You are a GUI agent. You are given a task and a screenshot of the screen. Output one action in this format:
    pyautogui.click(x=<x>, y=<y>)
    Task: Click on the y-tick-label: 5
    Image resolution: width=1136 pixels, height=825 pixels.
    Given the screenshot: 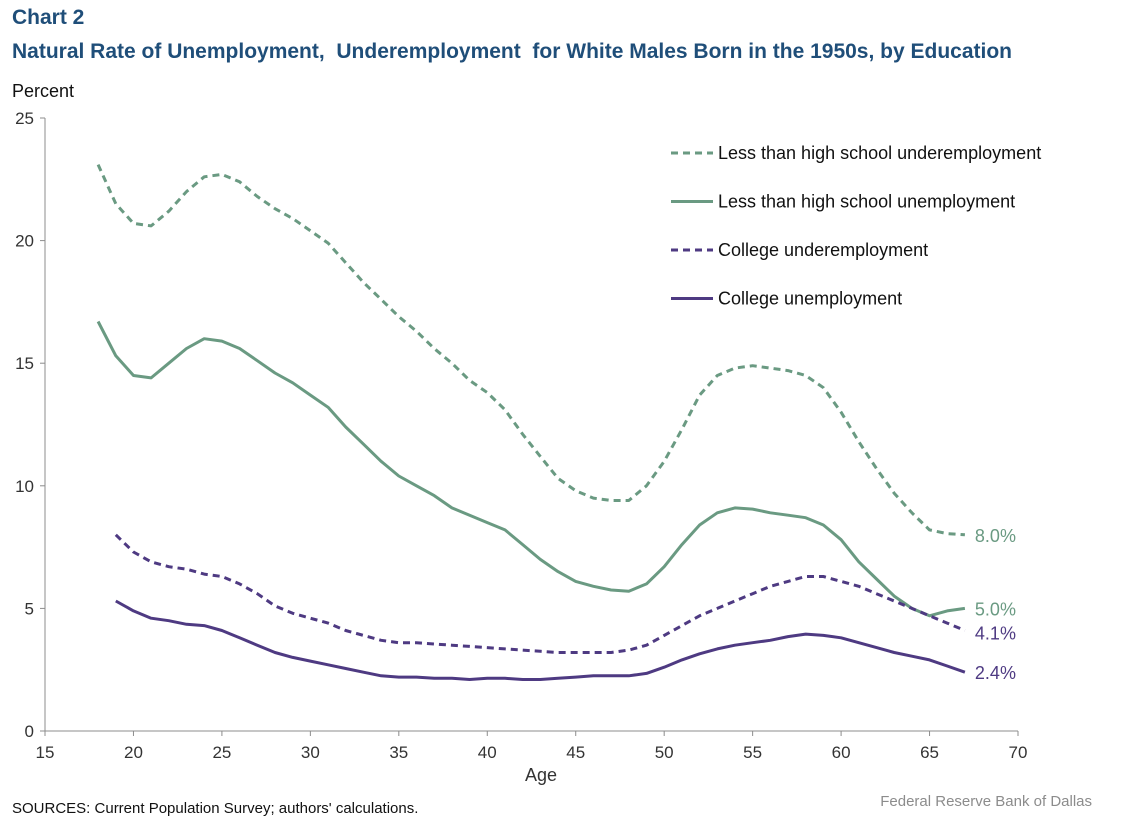 What is the action you would take?
    pyautogui.click(x=29, y=608)
    